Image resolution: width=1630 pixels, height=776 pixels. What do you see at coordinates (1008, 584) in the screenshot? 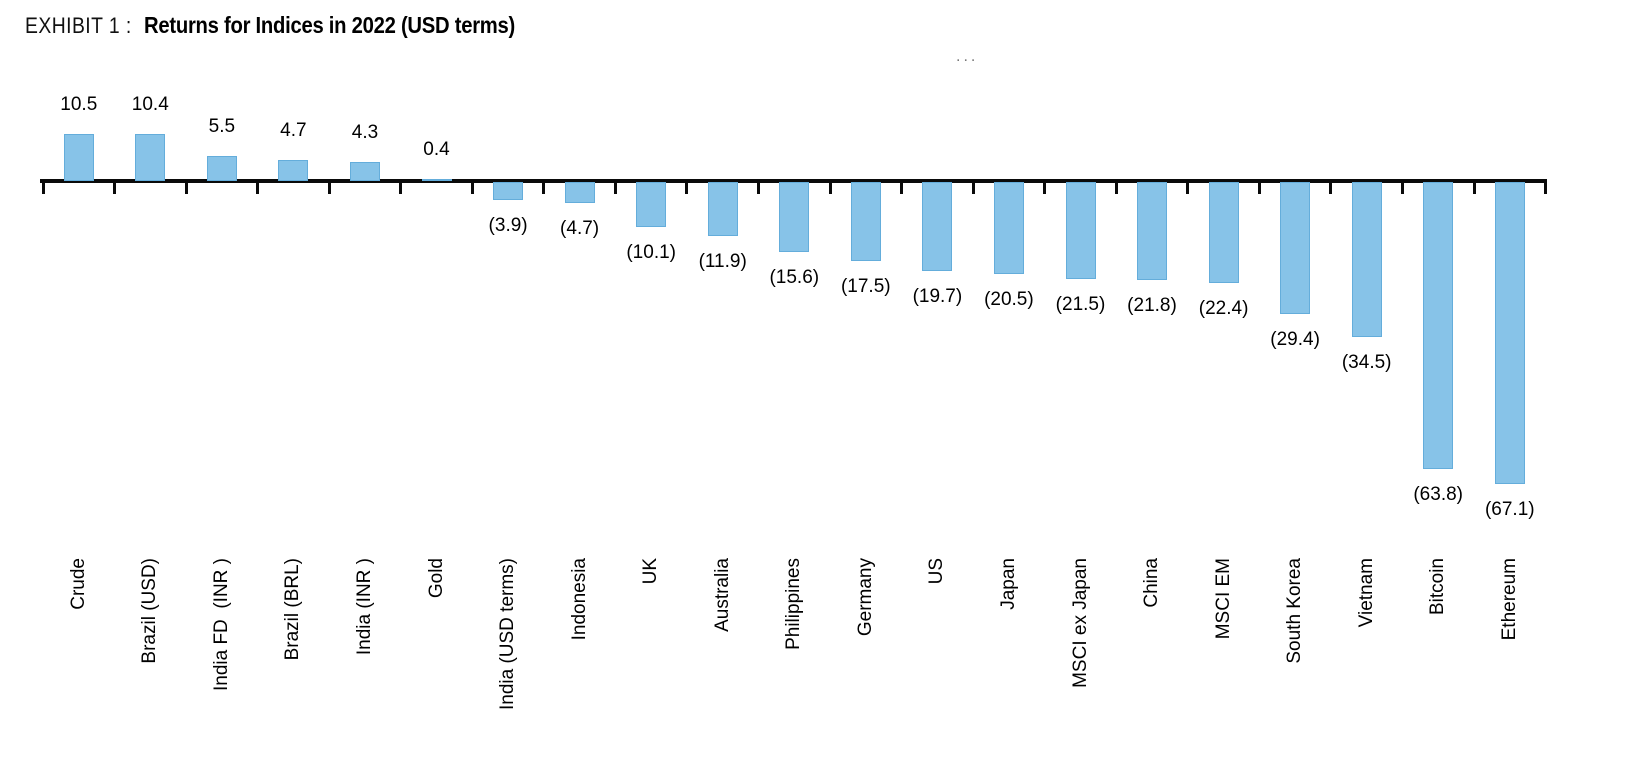
I see `category-label: Japan` at bounding box center [1008, 584].